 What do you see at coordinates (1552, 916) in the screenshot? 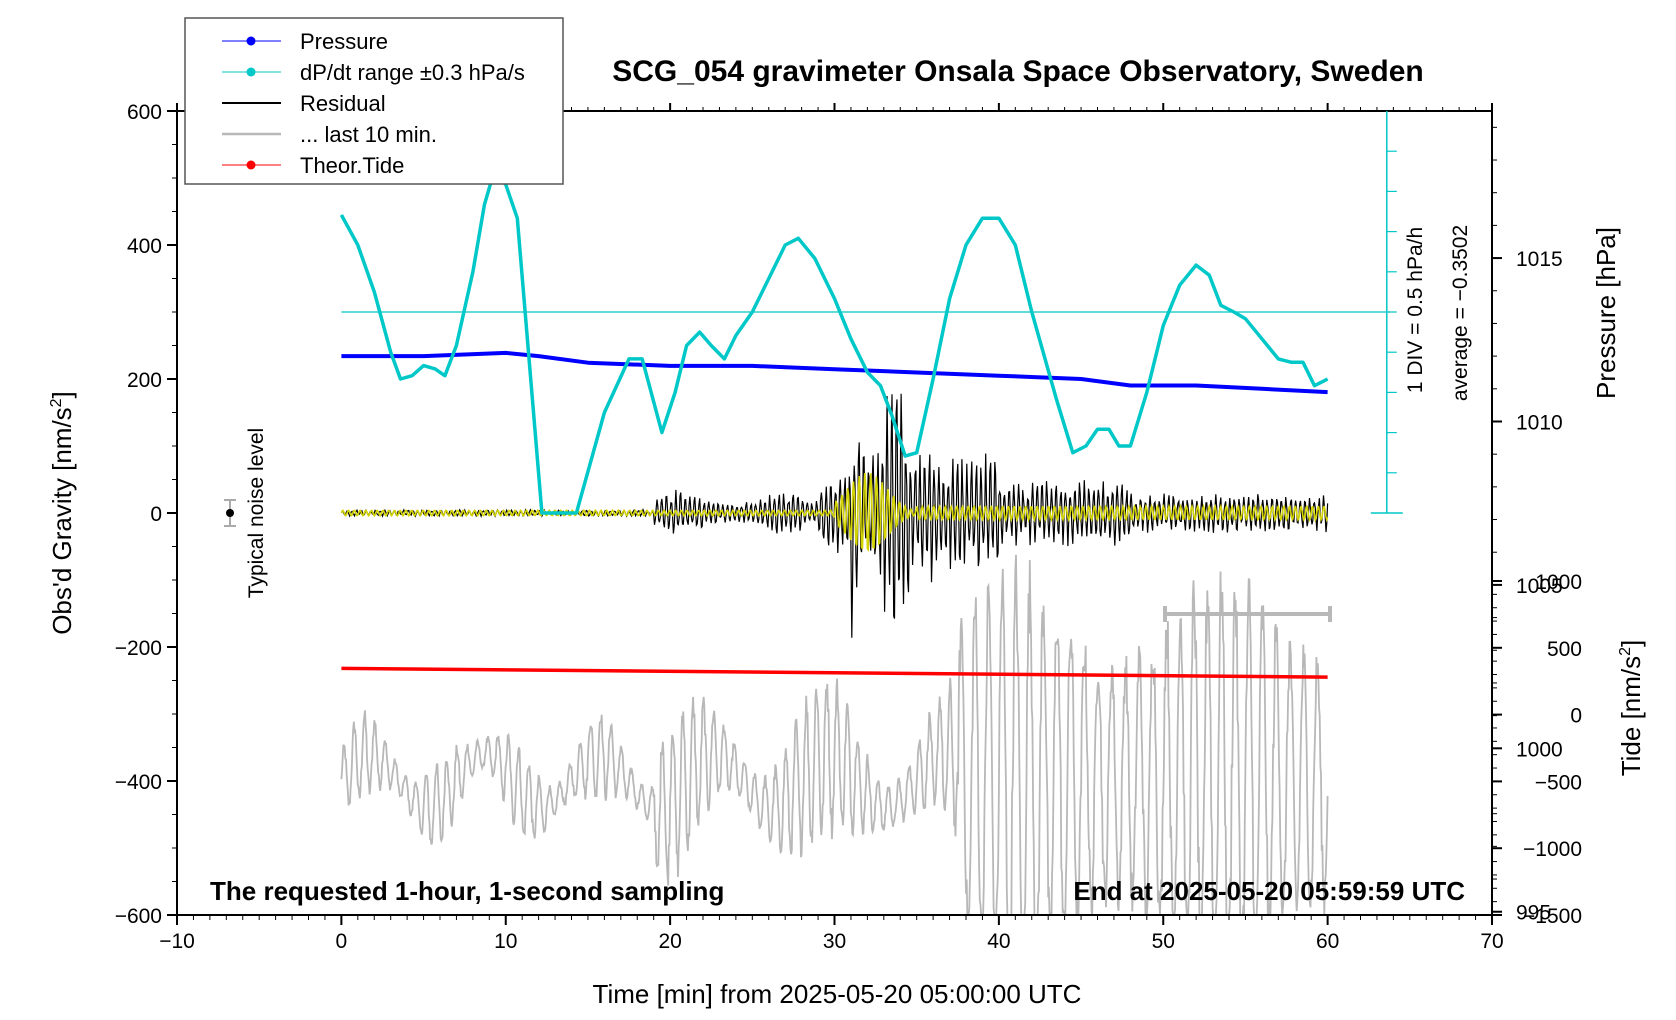
I see `tide-tick-label: −1500` at bounding box center [1552, 916].